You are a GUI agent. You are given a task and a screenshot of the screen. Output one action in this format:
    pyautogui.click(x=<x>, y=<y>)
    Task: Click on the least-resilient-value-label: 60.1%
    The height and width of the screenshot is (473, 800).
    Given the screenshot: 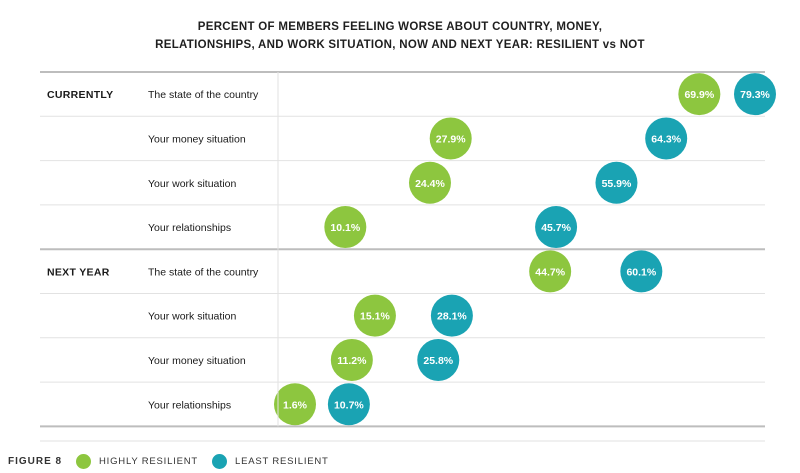 What is the action you would take?
    pyautogui.click(x=641, y=272)
    